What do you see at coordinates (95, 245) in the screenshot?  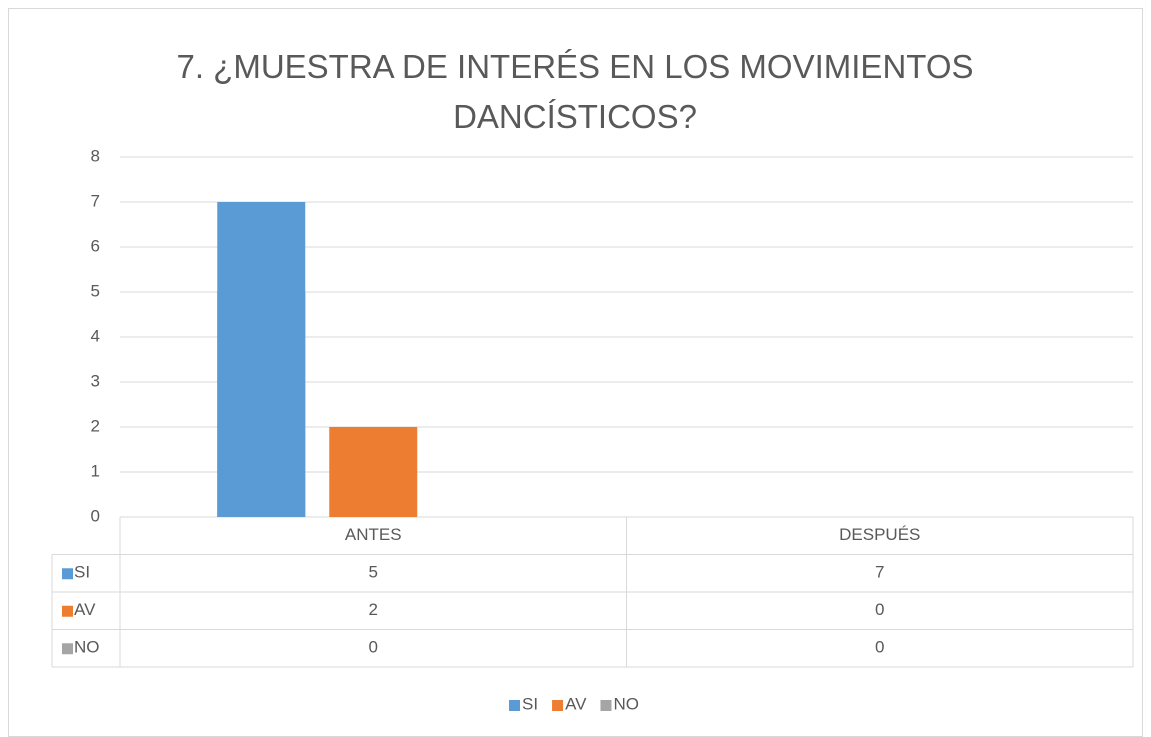 I see `y-tick-label: 6` at bounding box center [95, 245].